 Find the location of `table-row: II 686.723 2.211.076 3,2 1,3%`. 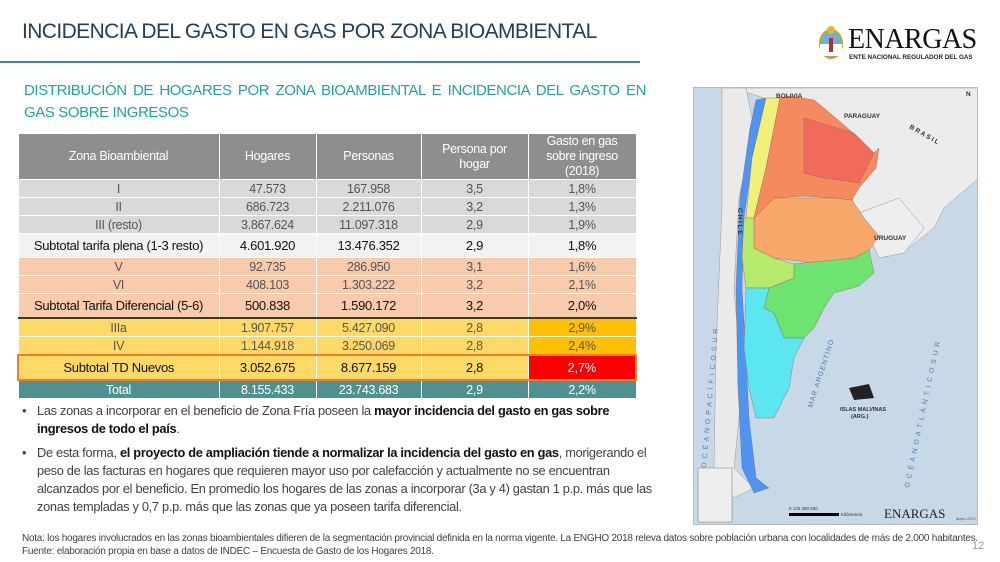

table-row: II 686.723 2.211.076 3,2 1,3% is located at coordinates (327, 206).